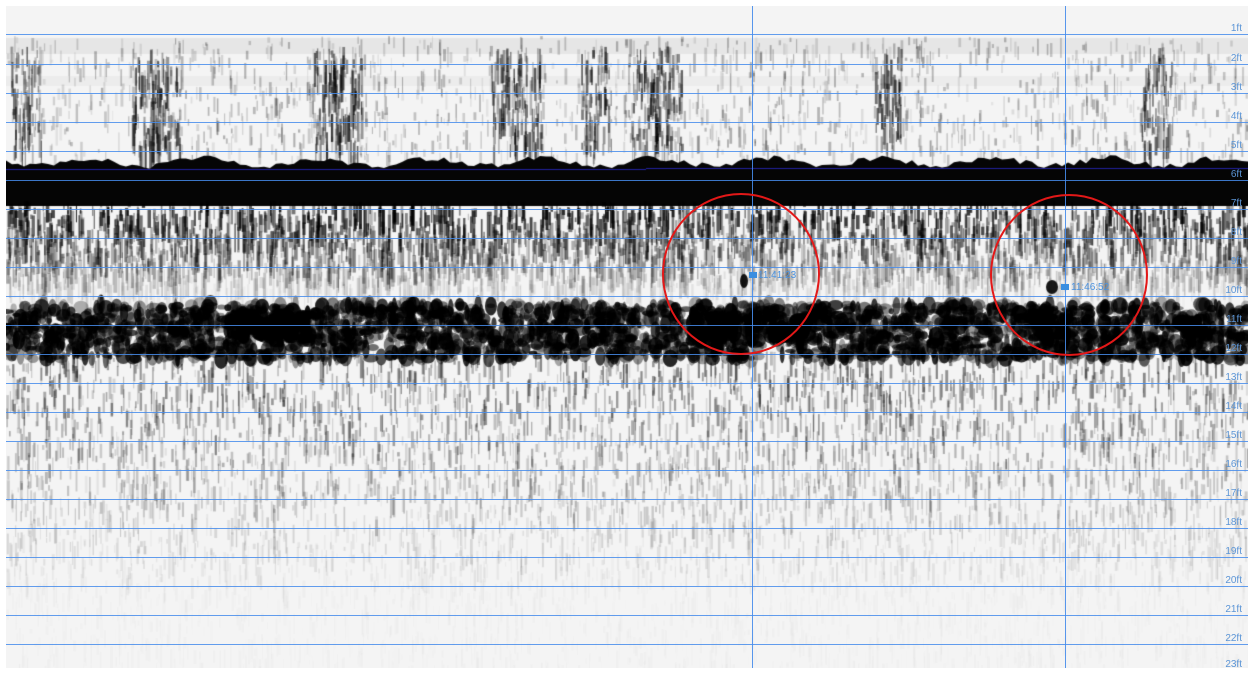  I want to click on depth-label: 8ft, so click(1236, 232).